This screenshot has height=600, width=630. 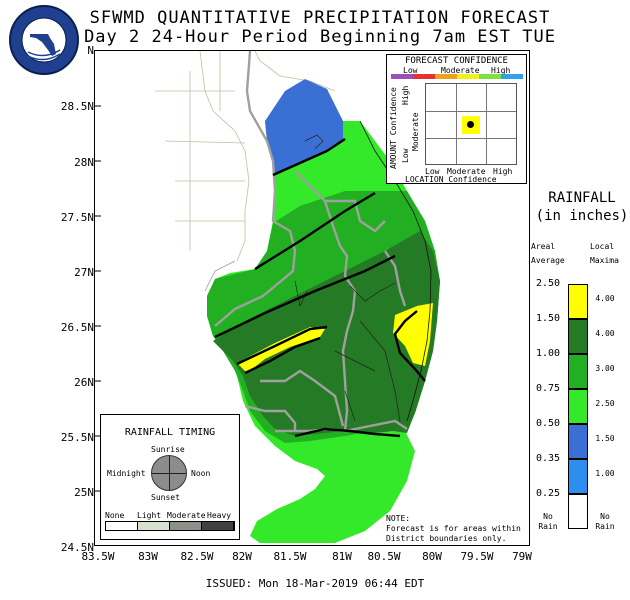 What do you see at coordinates (201, 473) in the screenshot?
I see `timing-noon: Noon` at bounding box center [201, 473].